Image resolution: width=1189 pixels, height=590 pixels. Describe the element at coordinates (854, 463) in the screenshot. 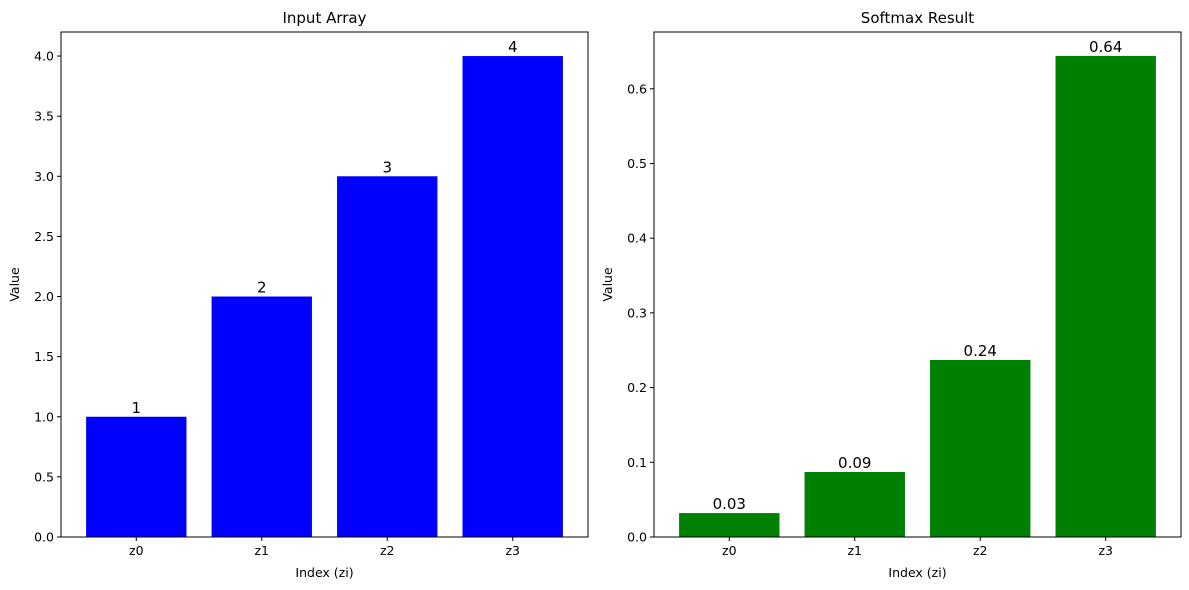

I see `data-label-z1: 0.09` at that location.